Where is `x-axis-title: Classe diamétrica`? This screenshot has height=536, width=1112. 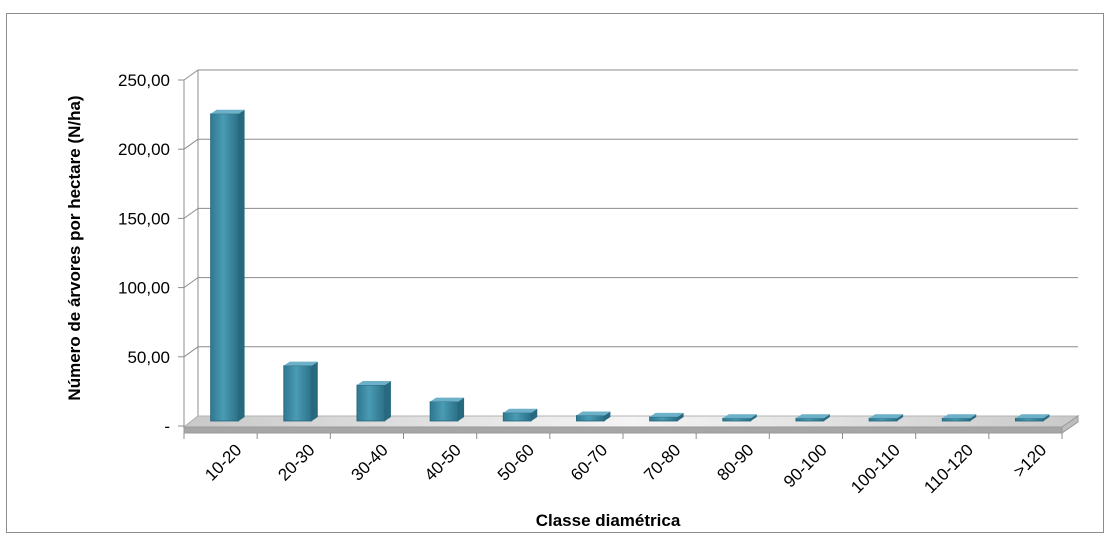 x-axis-title: Classe diamétrica is located at coordinates (608, 520).